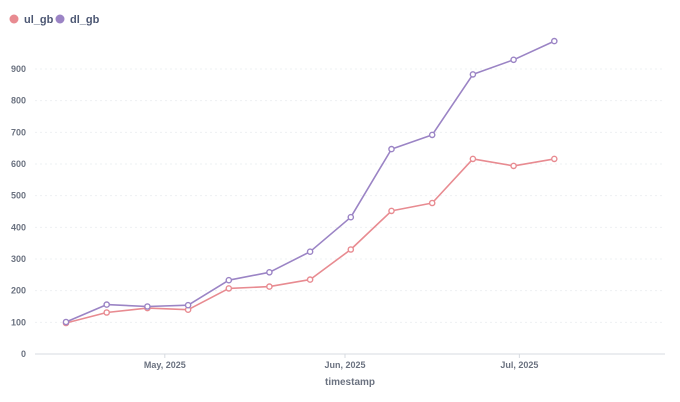 The width and height of the screenshot is (680, 402). I want to click on x-tick-label: Jun, 2025, so click(344, 365).